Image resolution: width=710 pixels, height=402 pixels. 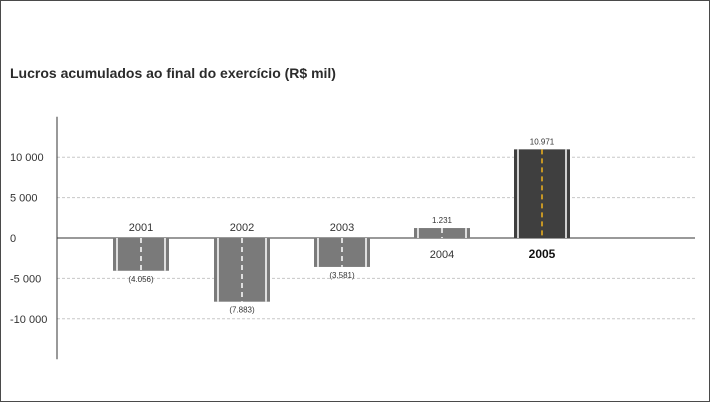 I want to click on y-tick-label: 0, so click(x=13, y=239).